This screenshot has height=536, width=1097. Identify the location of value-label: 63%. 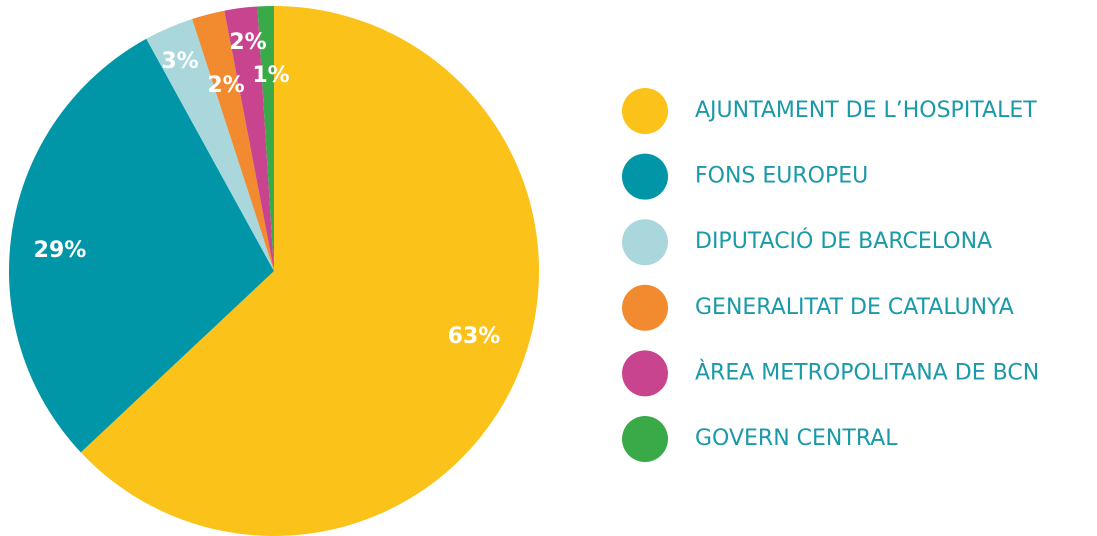
(474, 336).